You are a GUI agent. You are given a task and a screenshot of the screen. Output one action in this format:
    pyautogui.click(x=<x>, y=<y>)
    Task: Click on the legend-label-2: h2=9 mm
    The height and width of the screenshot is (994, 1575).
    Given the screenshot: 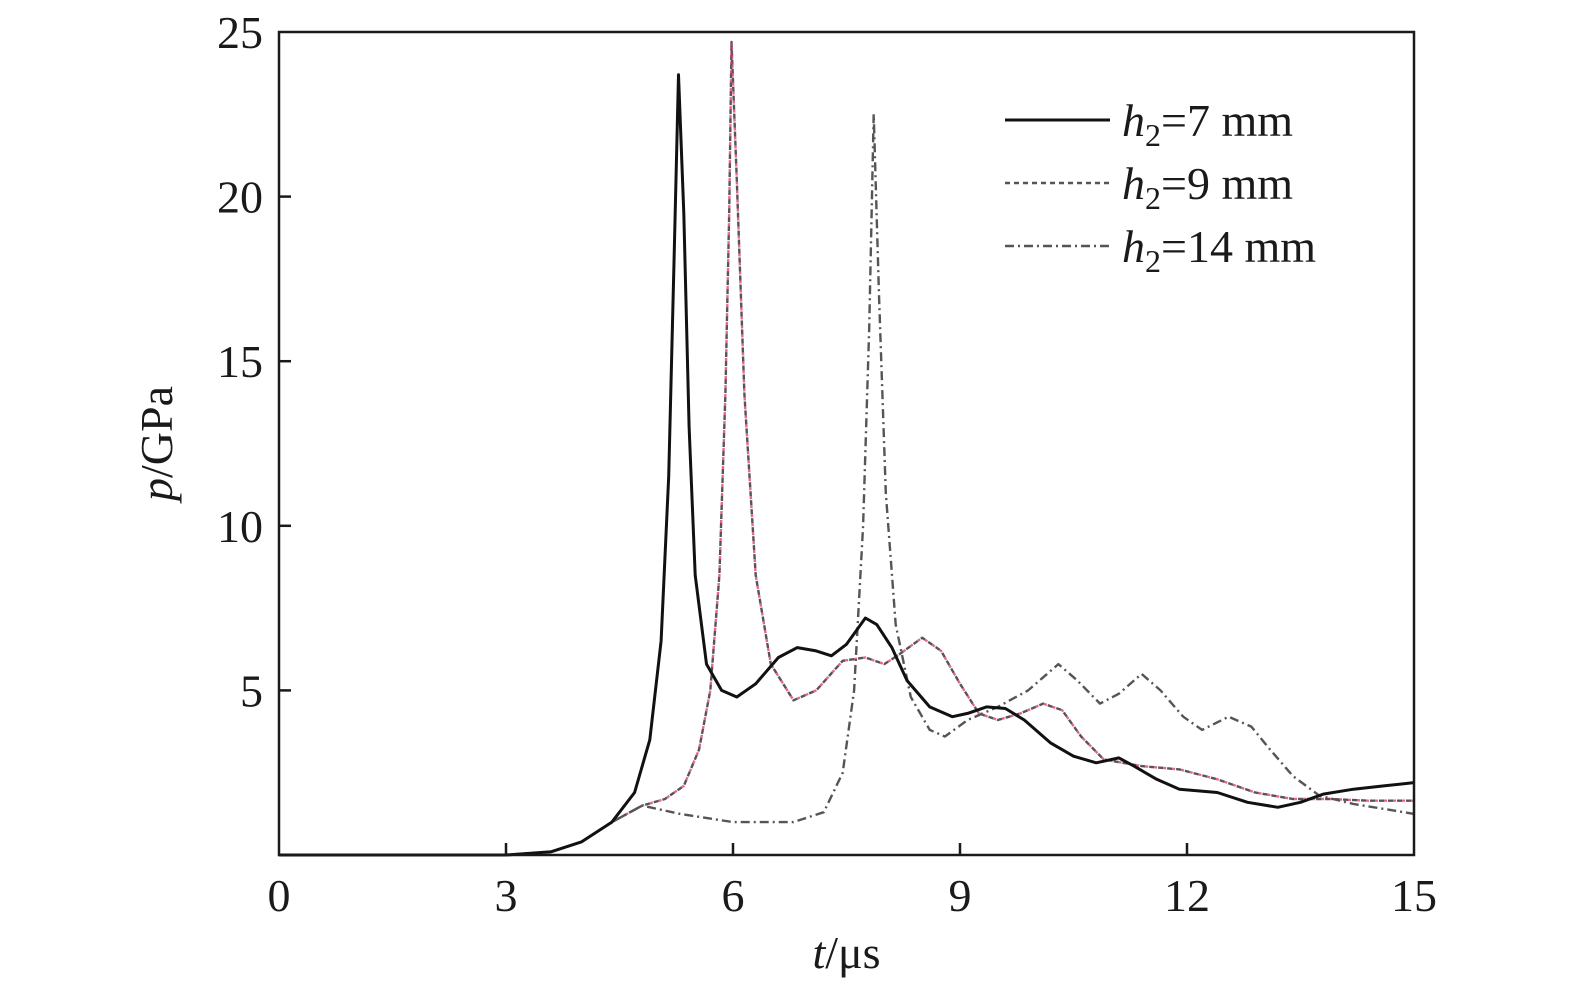 What is the action you would take?
    pyautogui.click(x=1207, y=187)
    